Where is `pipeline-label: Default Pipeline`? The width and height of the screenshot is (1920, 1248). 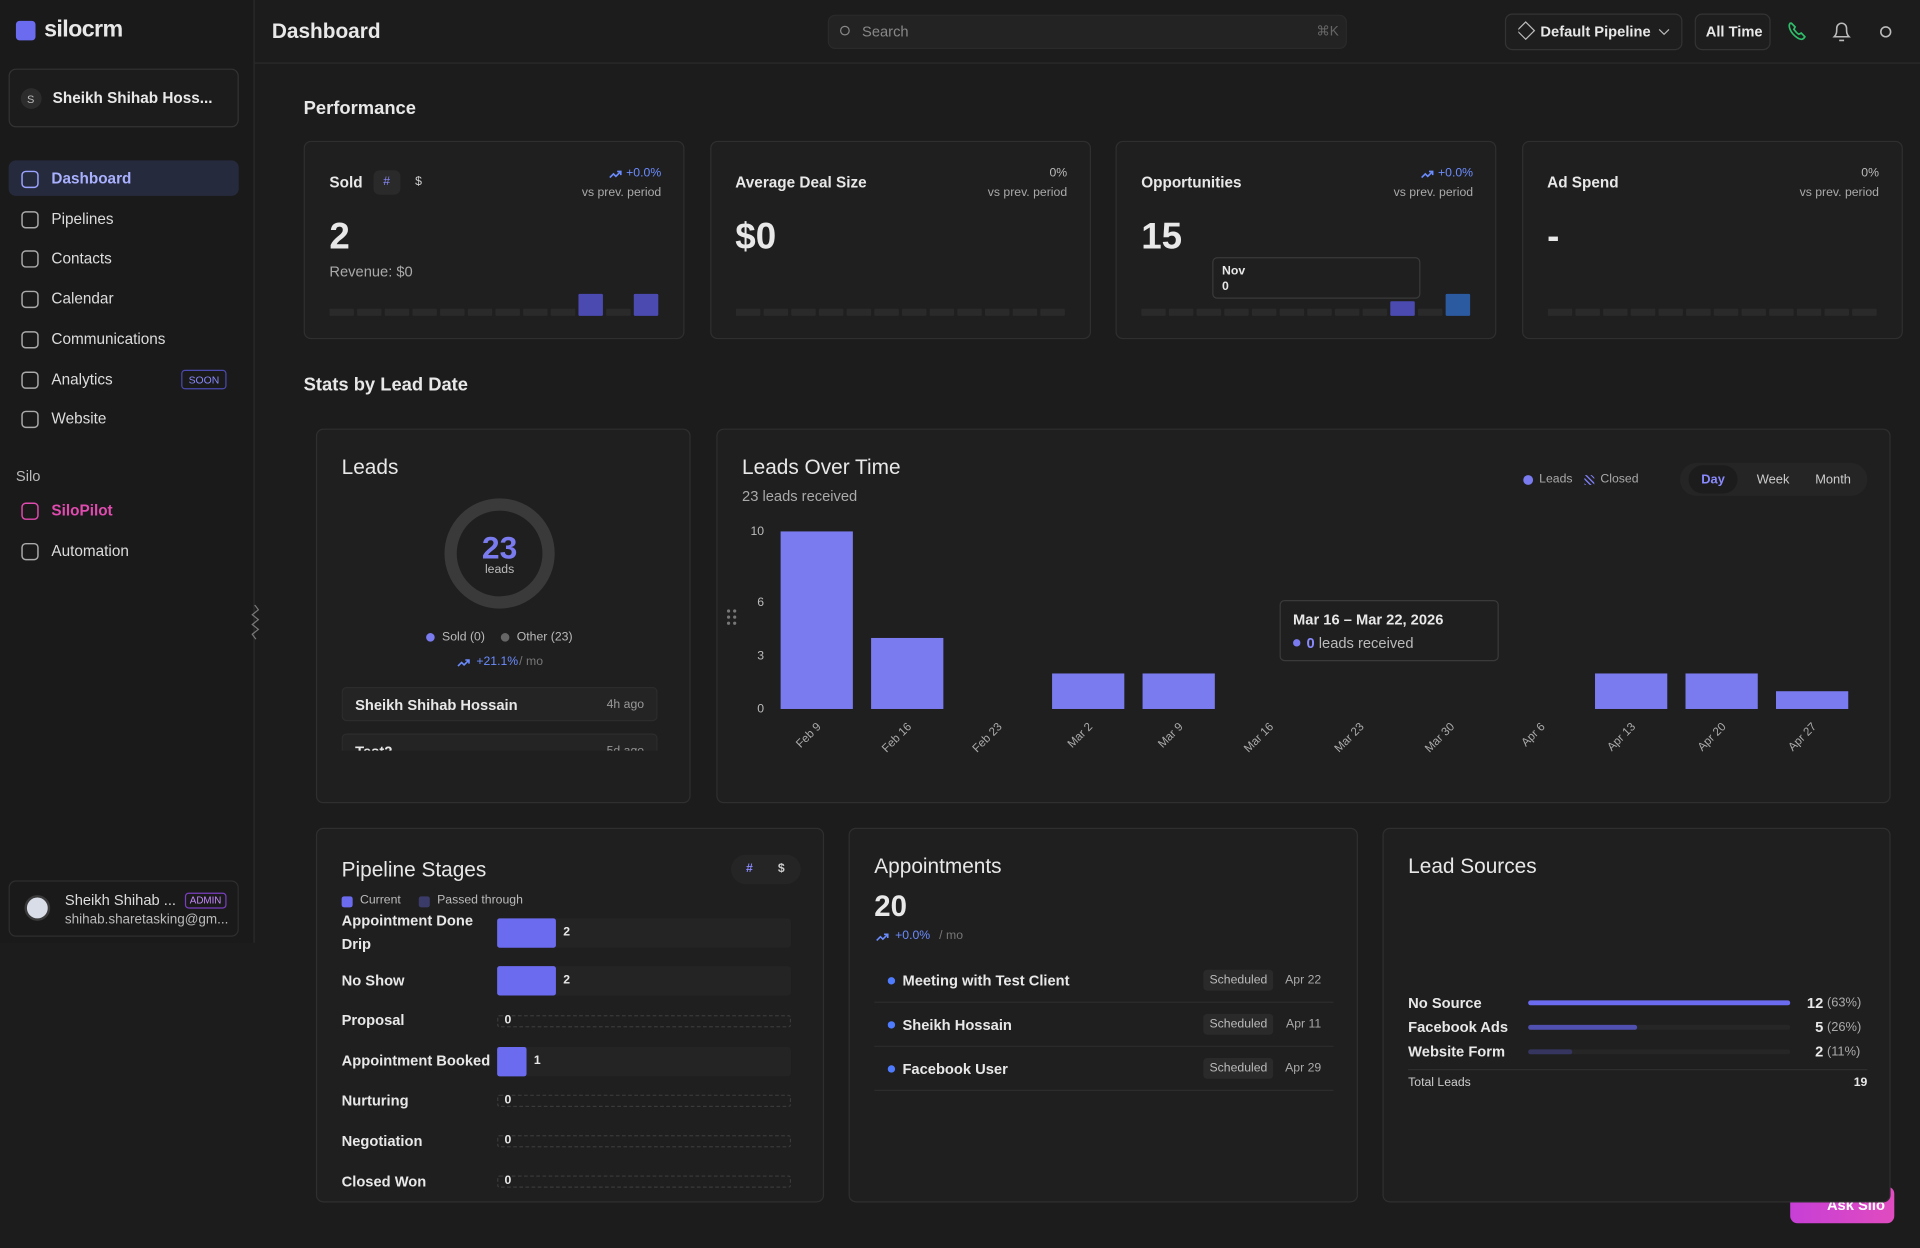 pipeline-label: Default Pipeline is located at coordinates (1595, 32).